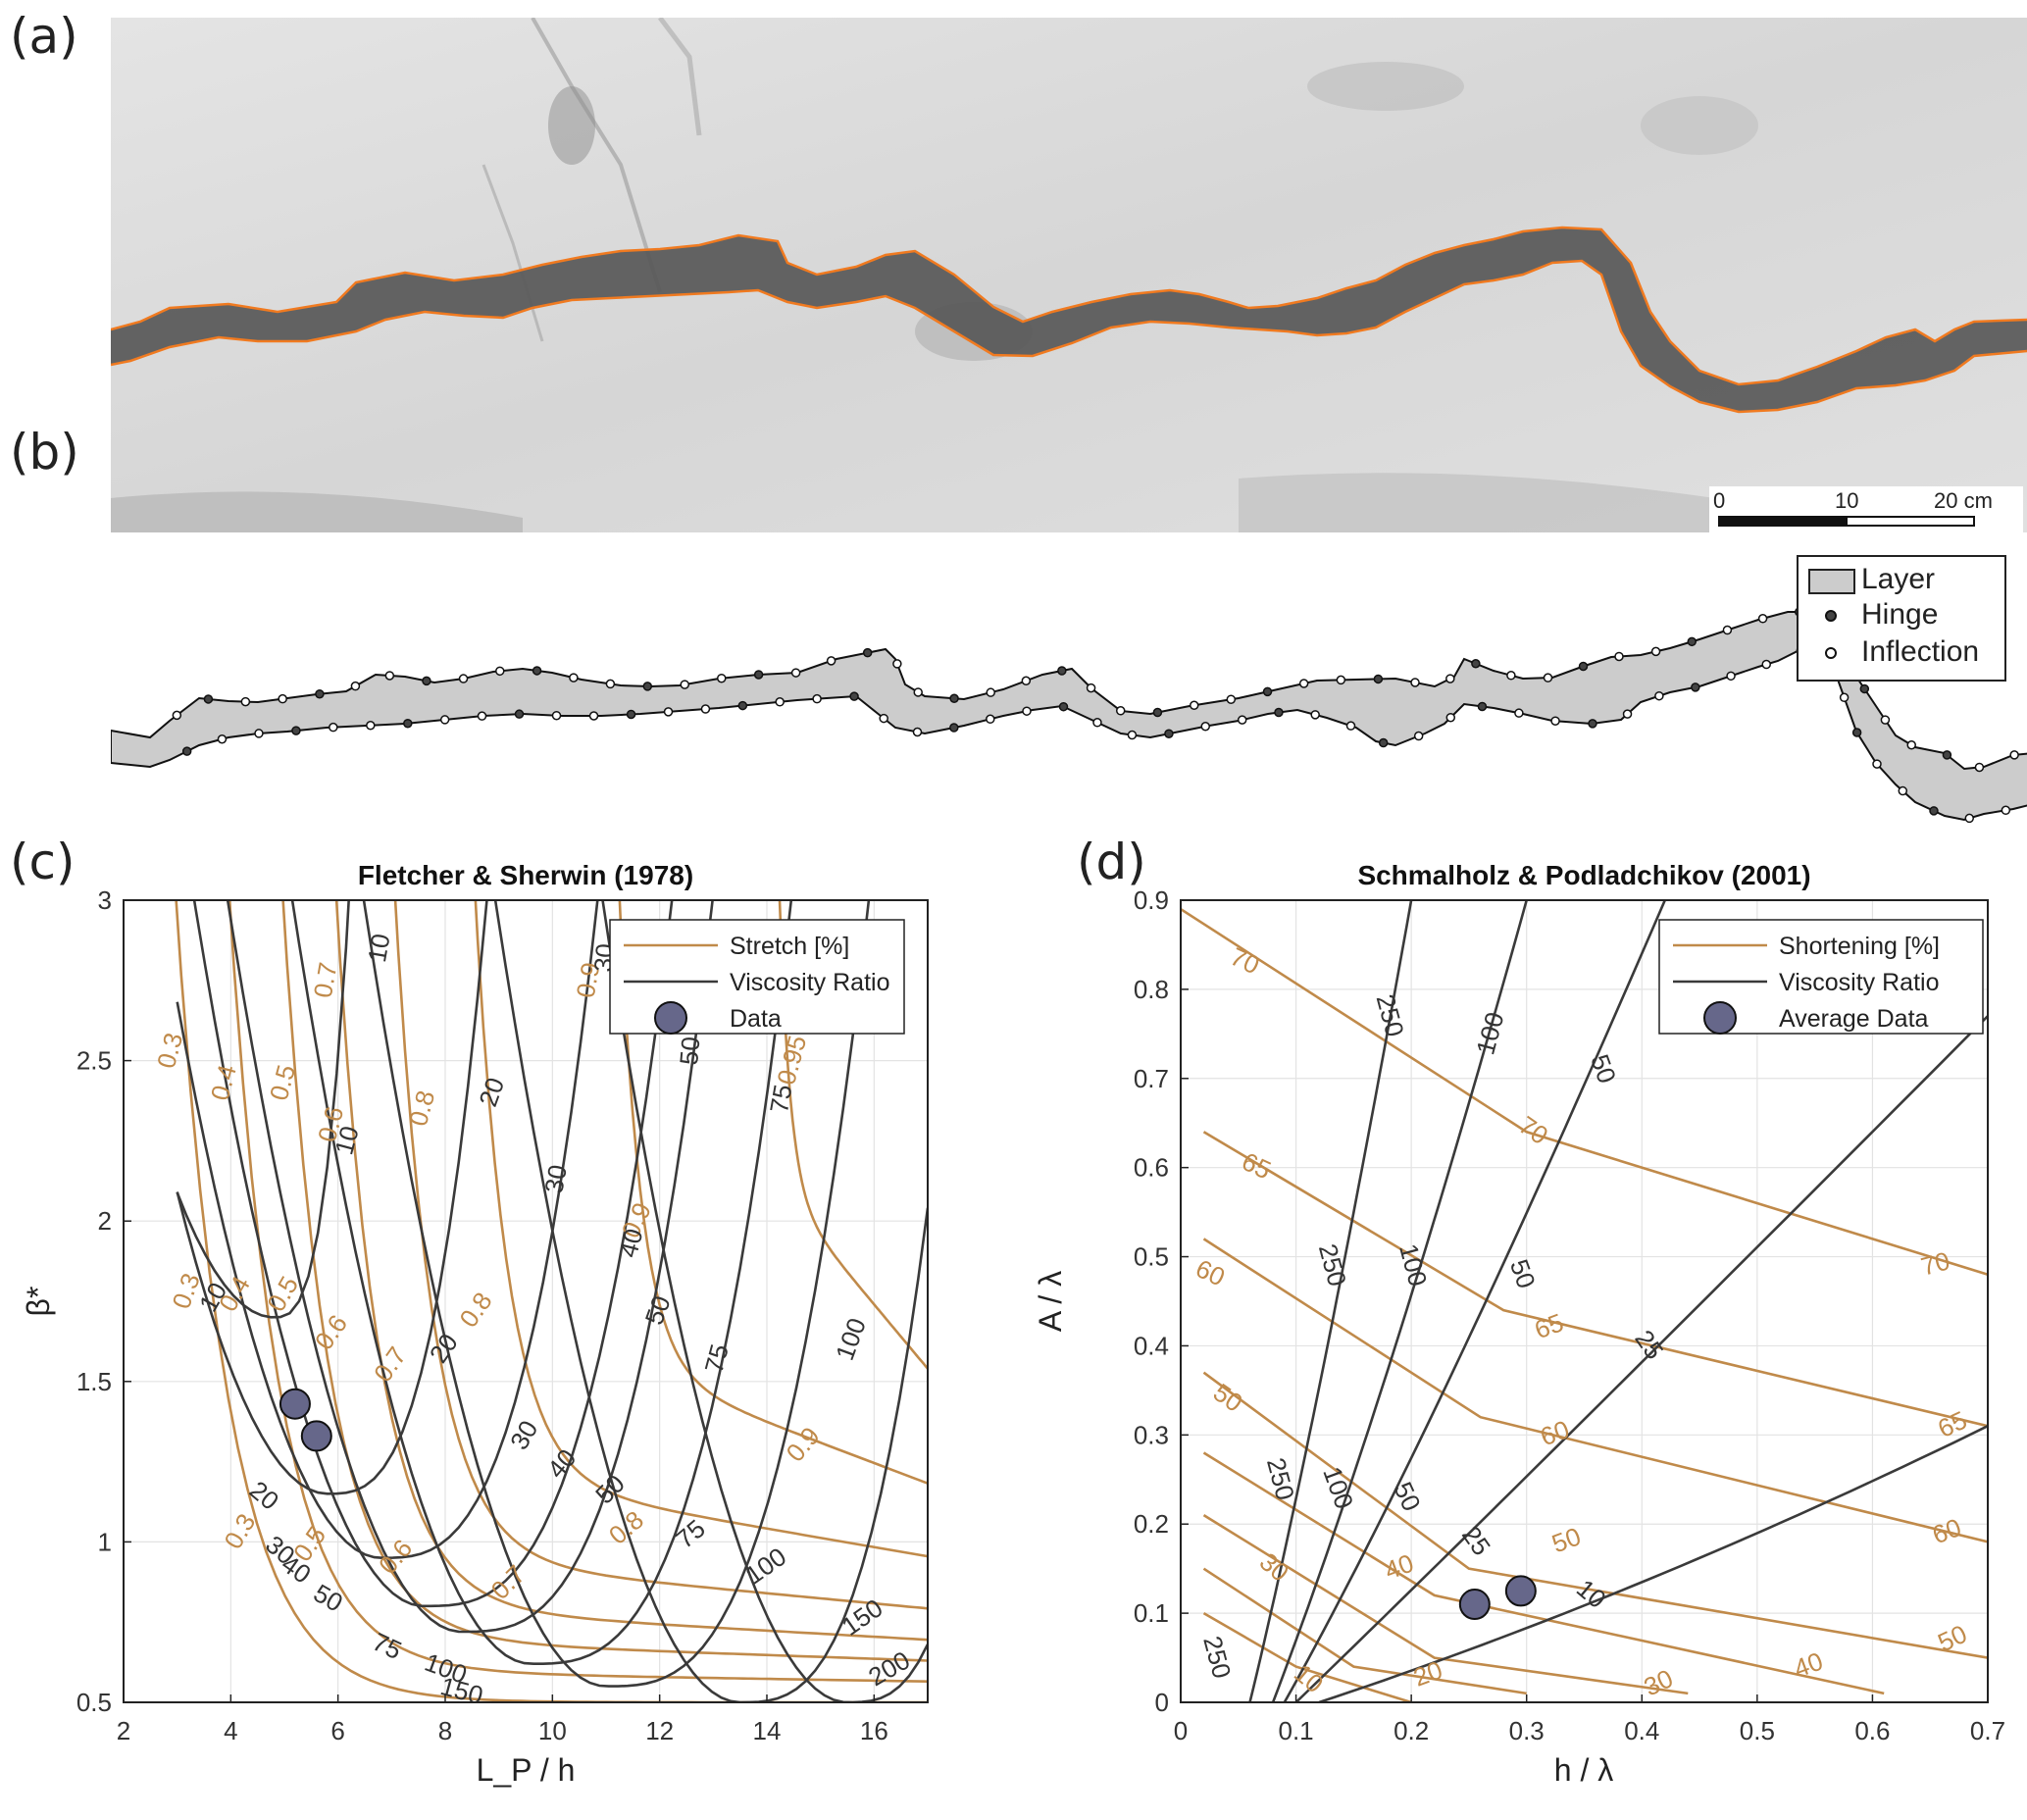  Describe the element at coordinates (94, 1702) in the screenshot. I see `y-tick-label: 0.5` at that location.